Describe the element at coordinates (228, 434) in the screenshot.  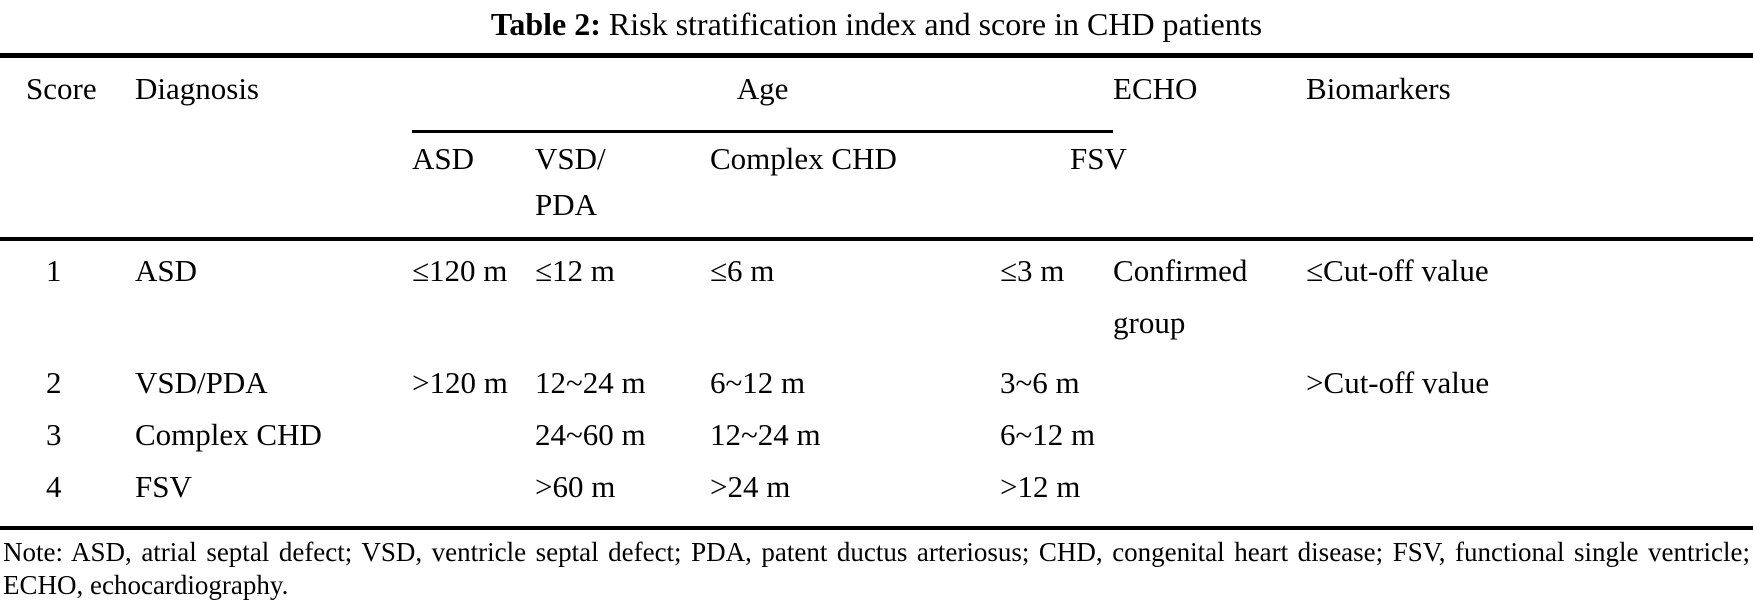
I see `cell-diagnosis: Complex CHD` at that location.